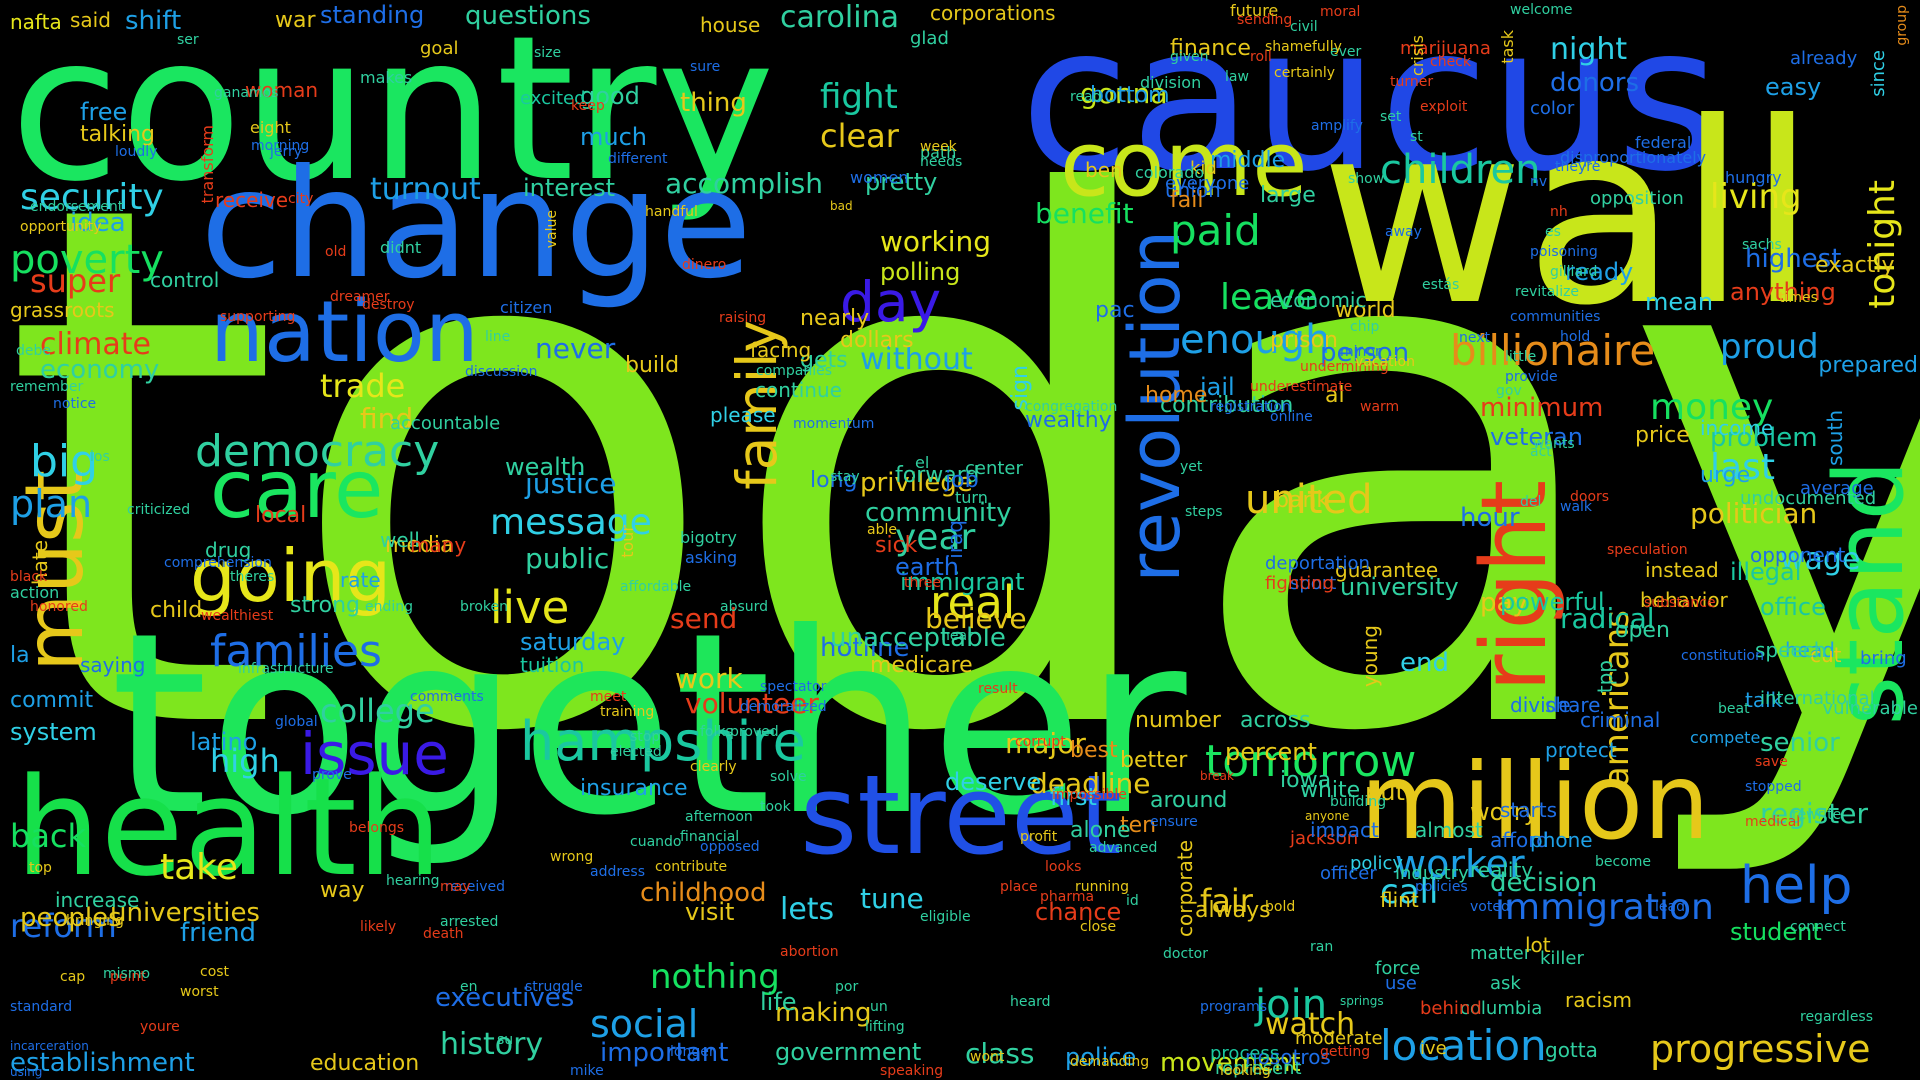 The height and width of the screenshot is (1080, 1920). Describe the element at coordinates (1604, 907) in the screenshot. I see `cloud-word: immigration` at that location.